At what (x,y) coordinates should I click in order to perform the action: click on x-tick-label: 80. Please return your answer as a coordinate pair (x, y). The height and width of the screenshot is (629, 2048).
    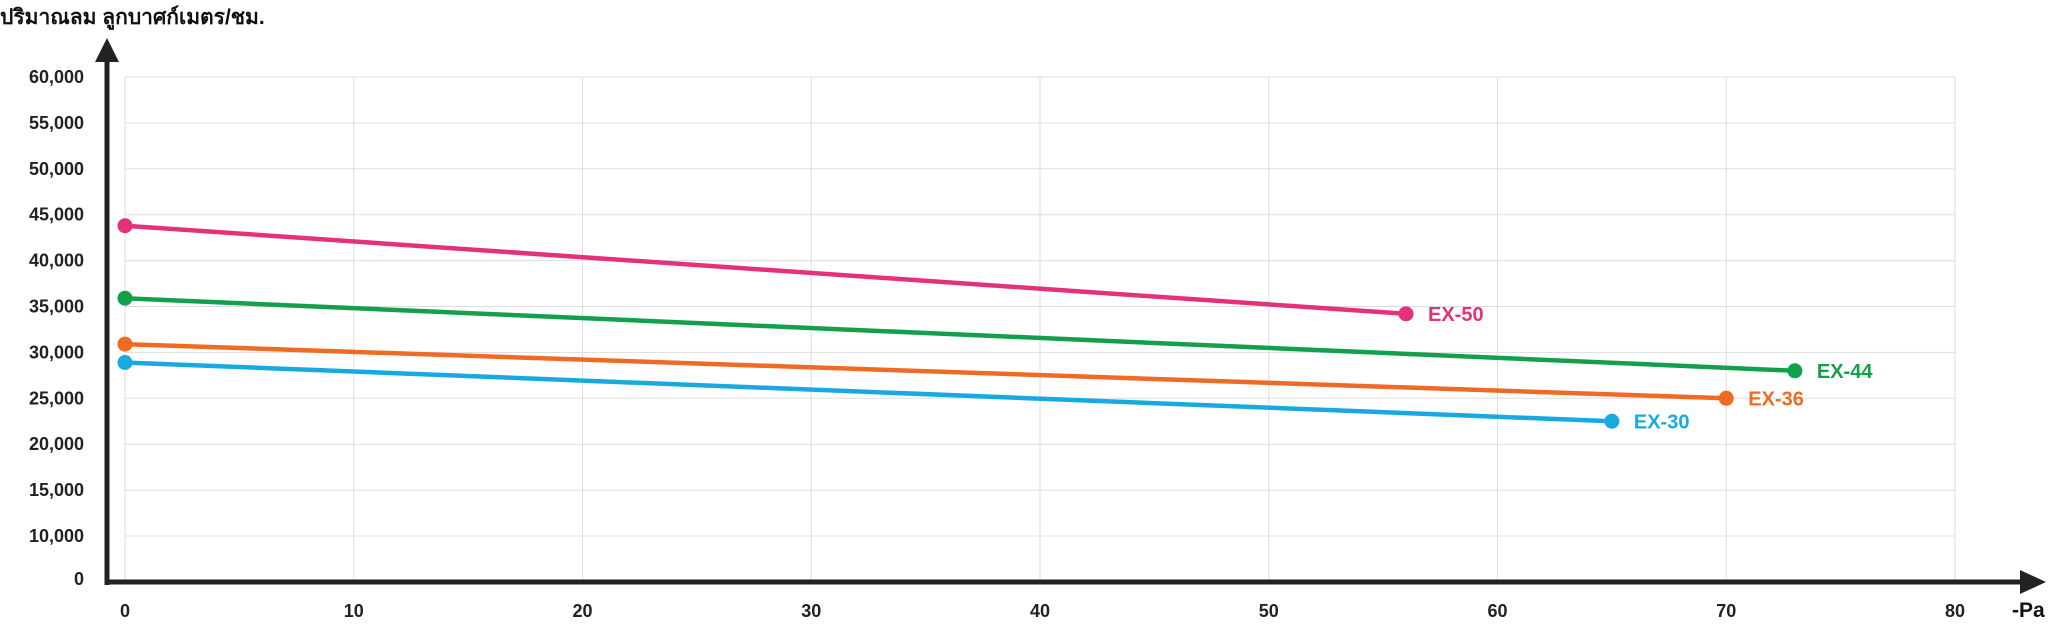
    Looking at the image, I should click on (1955, 611).